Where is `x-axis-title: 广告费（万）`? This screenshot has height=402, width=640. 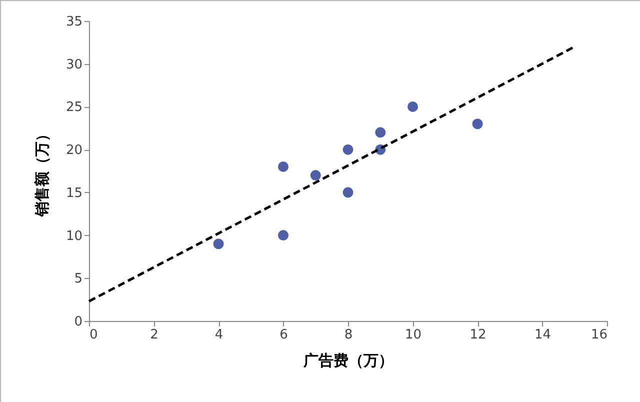 x-axis-title: 广告费（万） is located at coordinates (348, 361).